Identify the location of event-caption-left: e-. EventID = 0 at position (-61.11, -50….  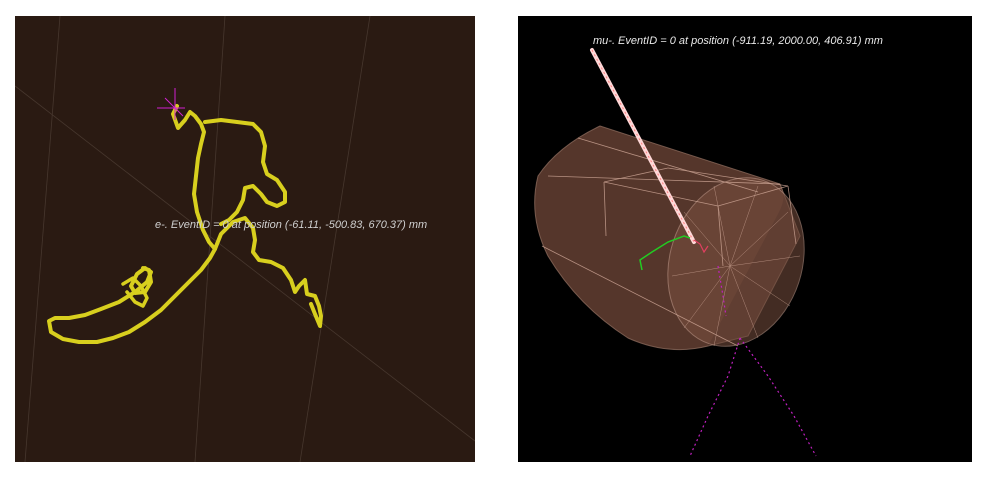
(291, 225).